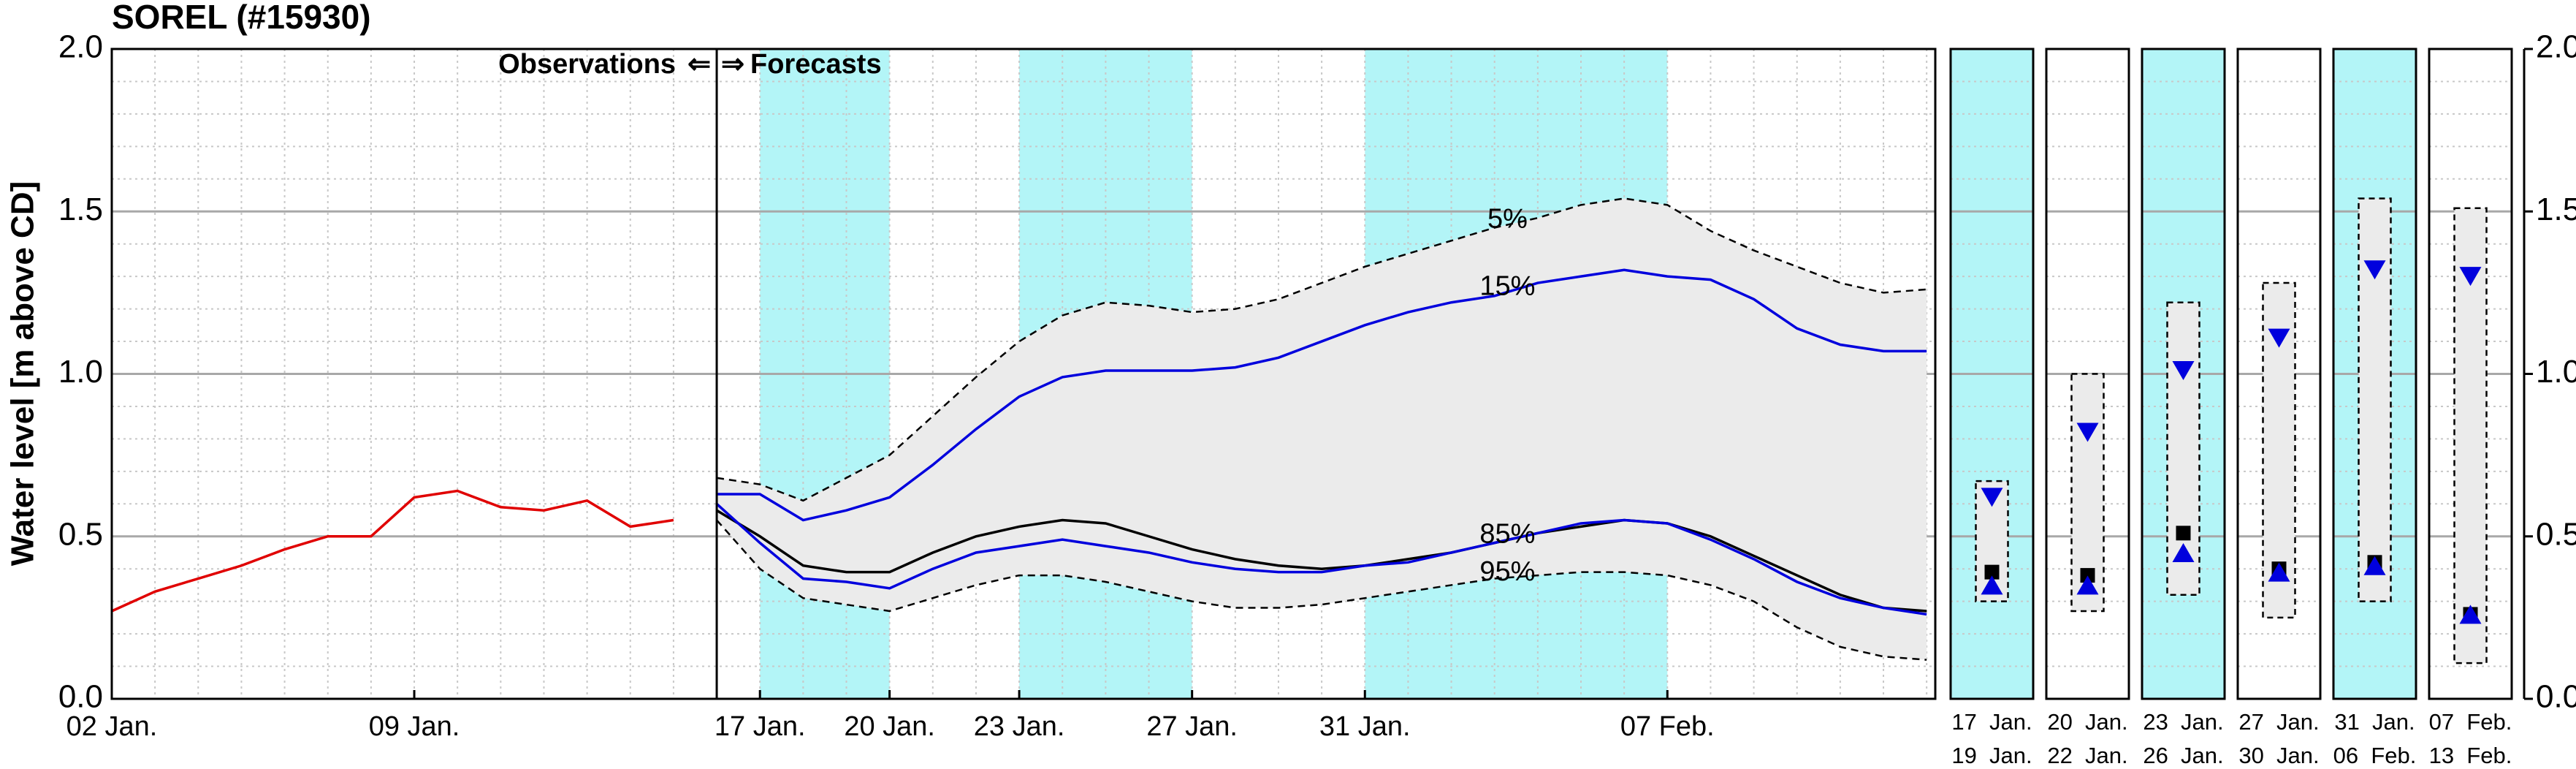 The width and height of the screenshot is (2576, 769). Describe the element at coordinates (2183, 755) in the screenshot. I see `panel-period-end: 26 Jan.` at that location.